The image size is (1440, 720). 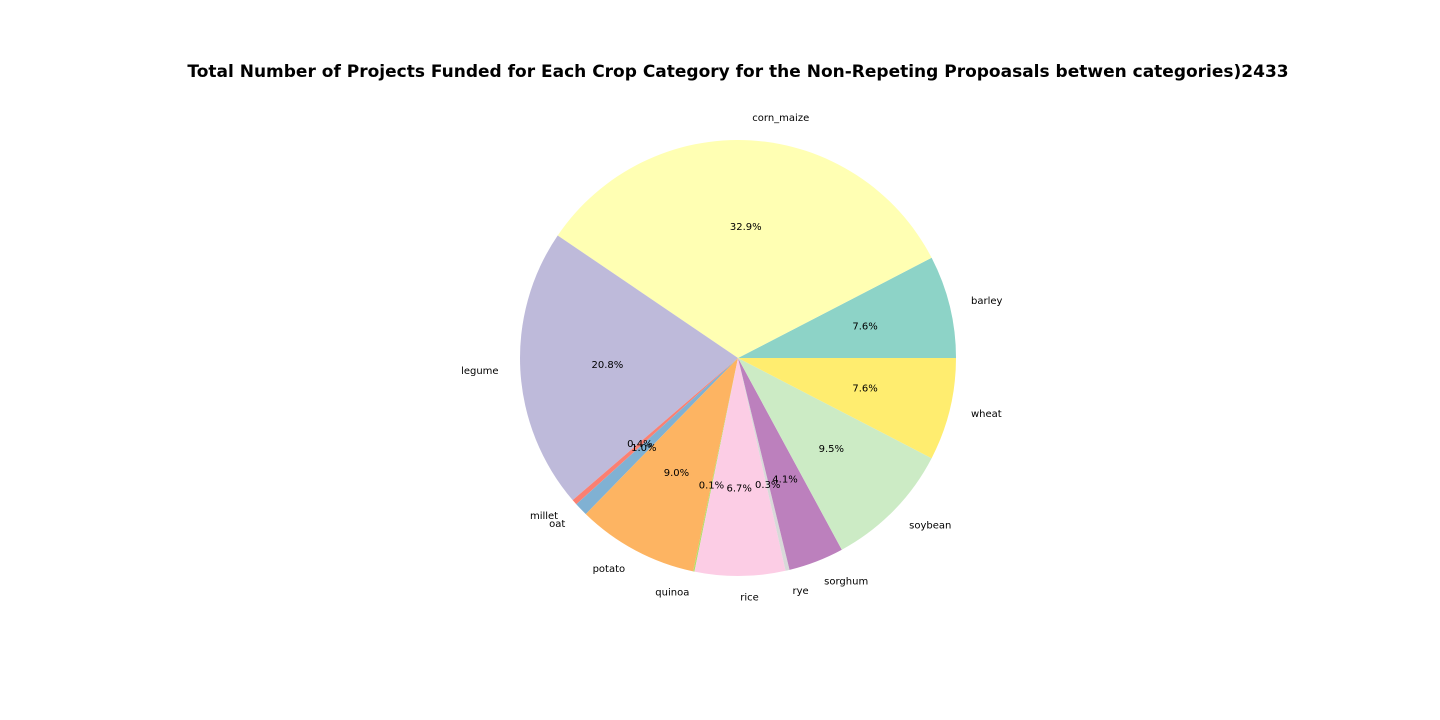 What do you see at coordinates (557, 524) in the screenshot?
I see `slice-label: oat` at bounding box center [557, 524].